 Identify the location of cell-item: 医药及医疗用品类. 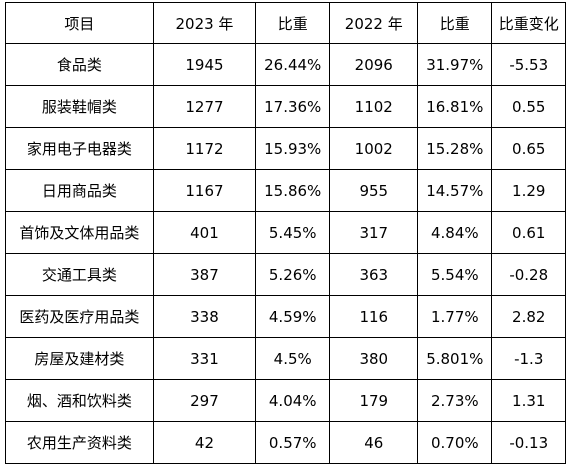
(79, 316).